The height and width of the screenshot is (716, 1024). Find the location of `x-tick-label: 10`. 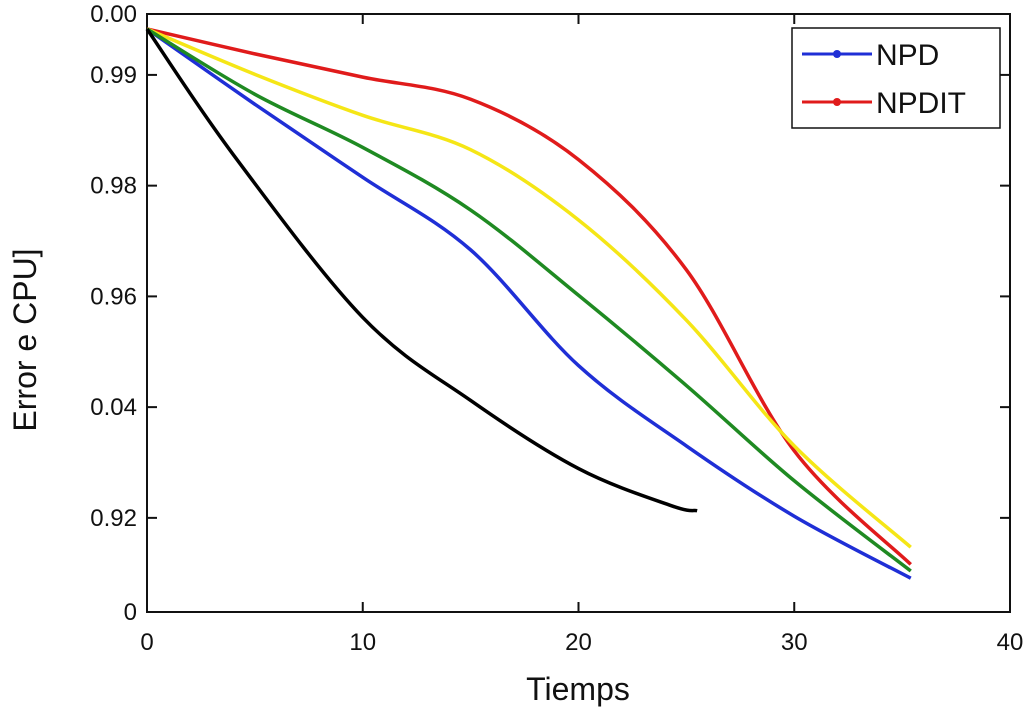

x-tick-label: 10 is located at coordinates (362, 642).